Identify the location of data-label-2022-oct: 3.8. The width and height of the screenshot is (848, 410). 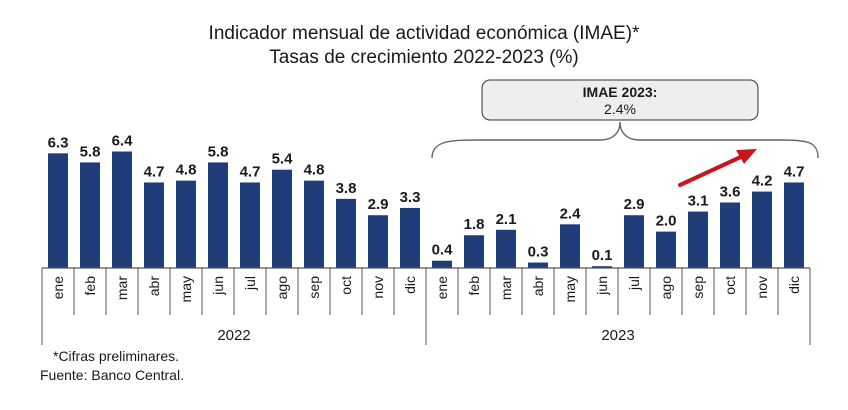
(346, 188).